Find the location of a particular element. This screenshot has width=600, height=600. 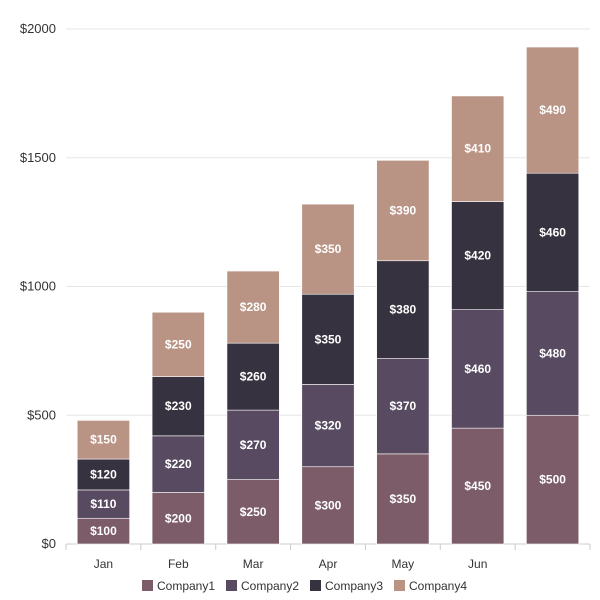

legend-label: Company4 is located at coordinates (438, 586).